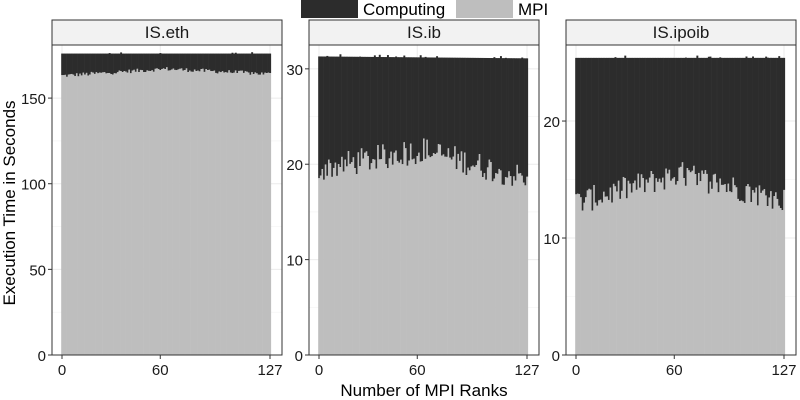 The image size is (800, 400). I want to click on x-tick-label: 60, so click(417, 370).